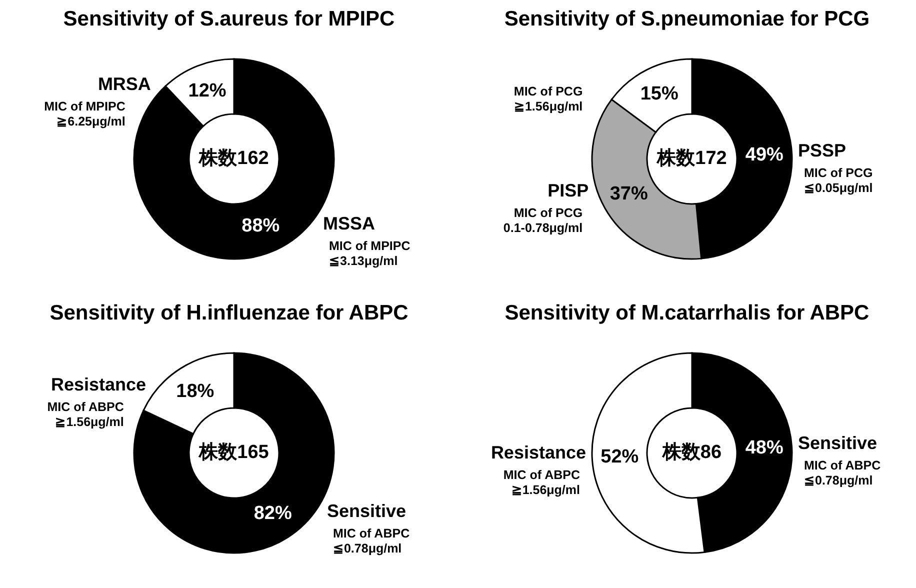 The height and width of the screenshot is (588, 916). Describe the element at coordinates (234, 159) in the screenshot. I see `center-label: 株数162` at that location.